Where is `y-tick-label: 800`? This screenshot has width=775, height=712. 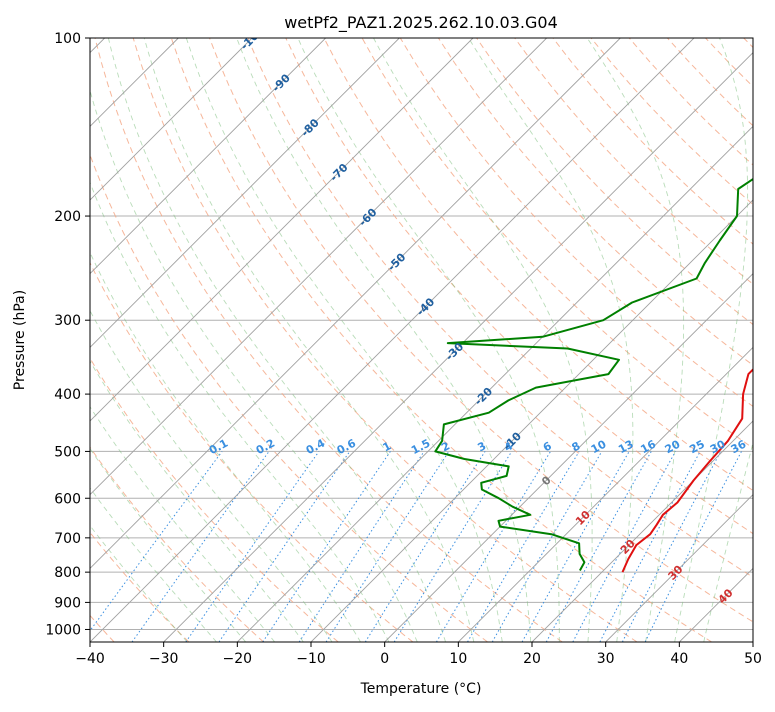 y-tick-label: 800 is located at coordinates (67, 573).